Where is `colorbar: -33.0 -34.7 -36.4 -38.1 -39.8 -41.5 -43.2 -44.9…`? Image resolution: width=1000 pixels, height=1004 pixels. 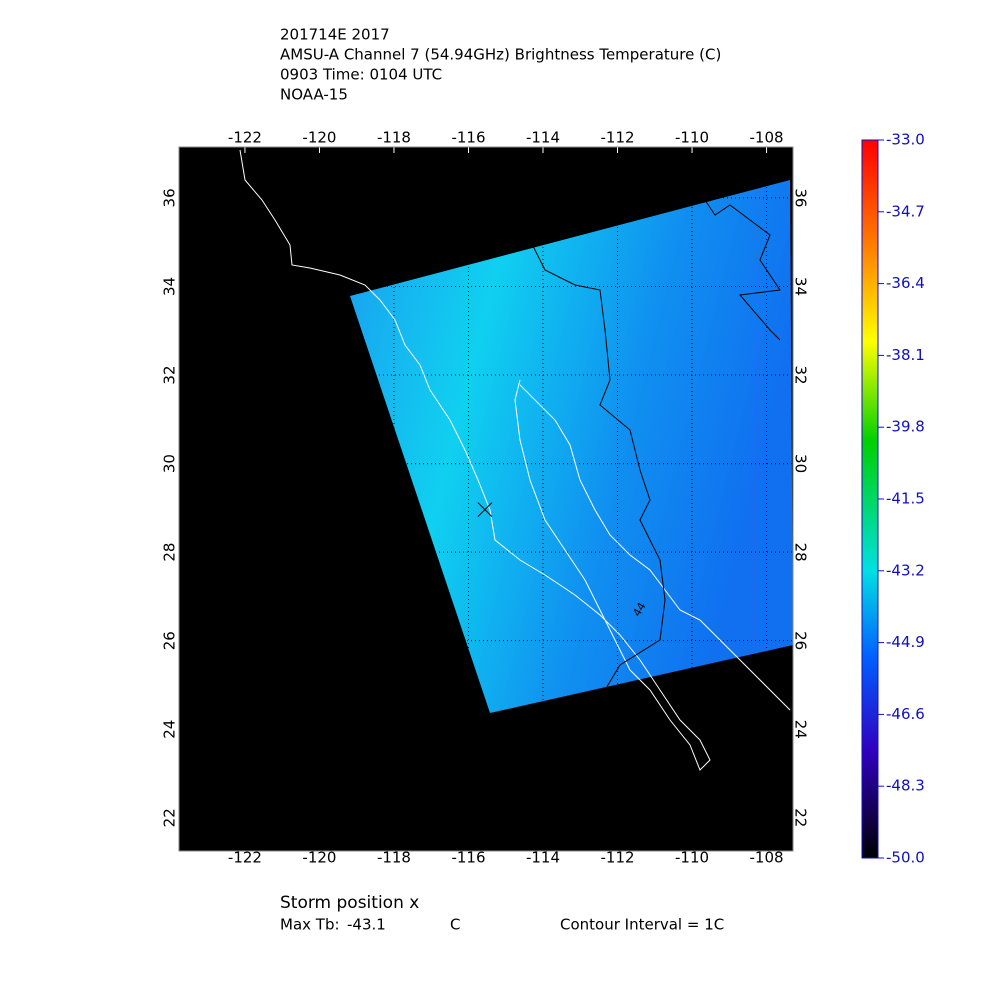 colorbar: -33.0 -34.7 -36.4 -38.1 -39.8 -41.5 -43.2 -44.9… is located at coordinates (893, 499).